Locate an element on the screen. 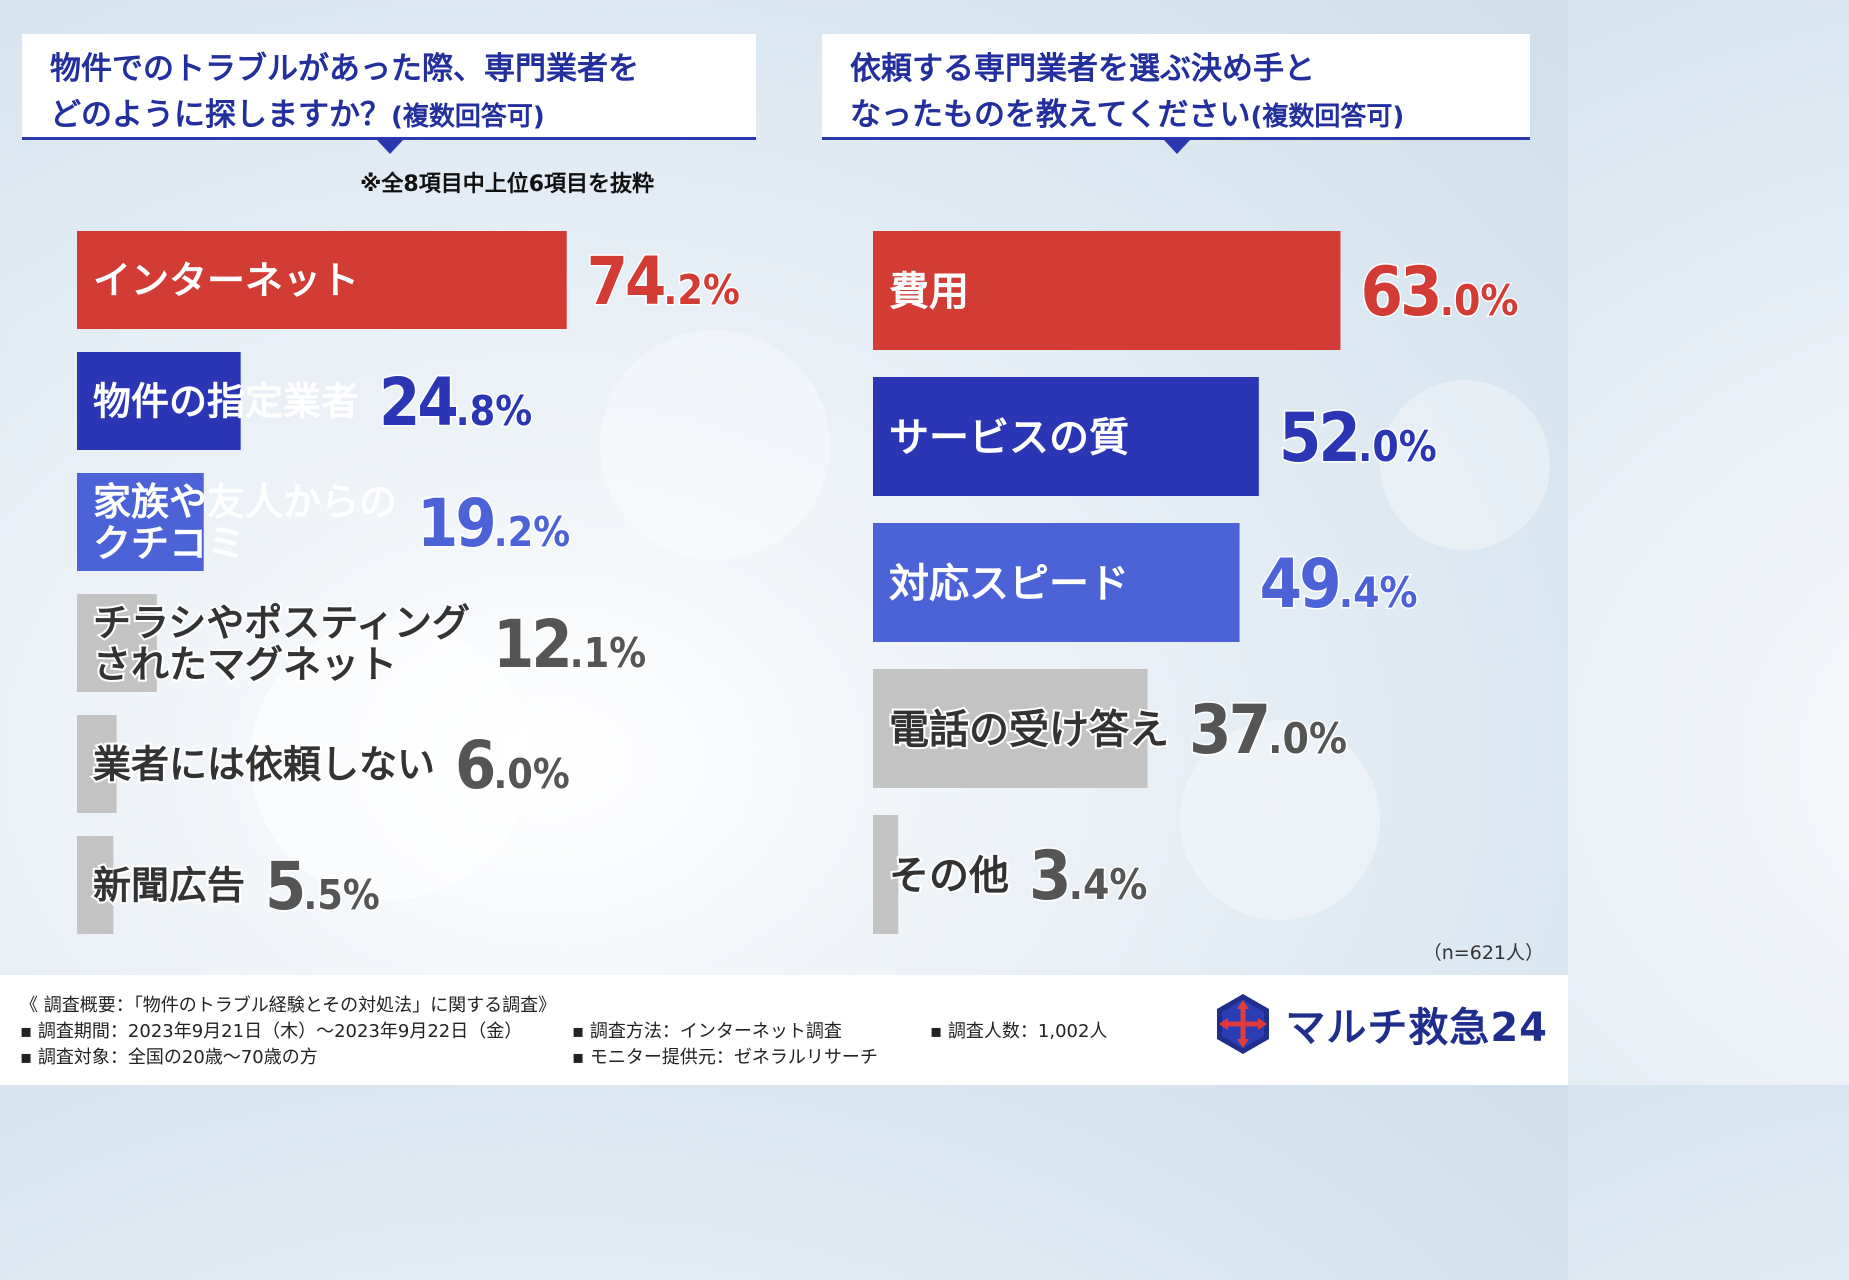 This screenshot has width=1849, height=1280. brand-name: マルチ救急24 is located at coordinates (1416, 1028).